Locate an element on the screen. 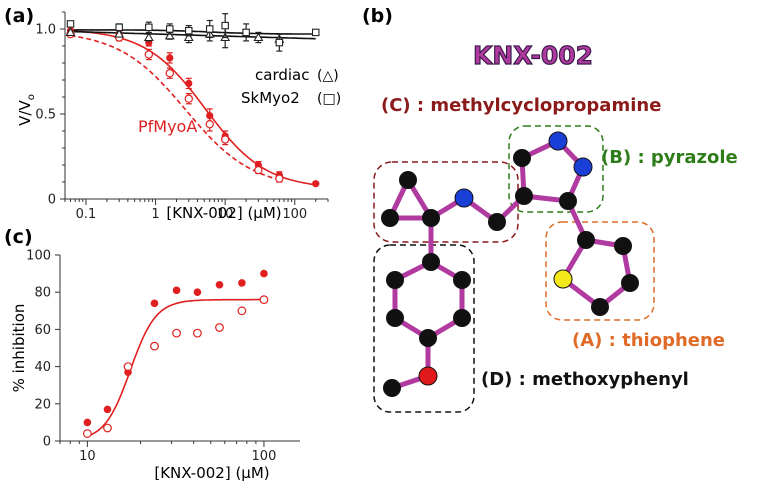 This screenshot has height=486, width=768. x-tick-label: 0.1 is located at coordinates (86, 214).